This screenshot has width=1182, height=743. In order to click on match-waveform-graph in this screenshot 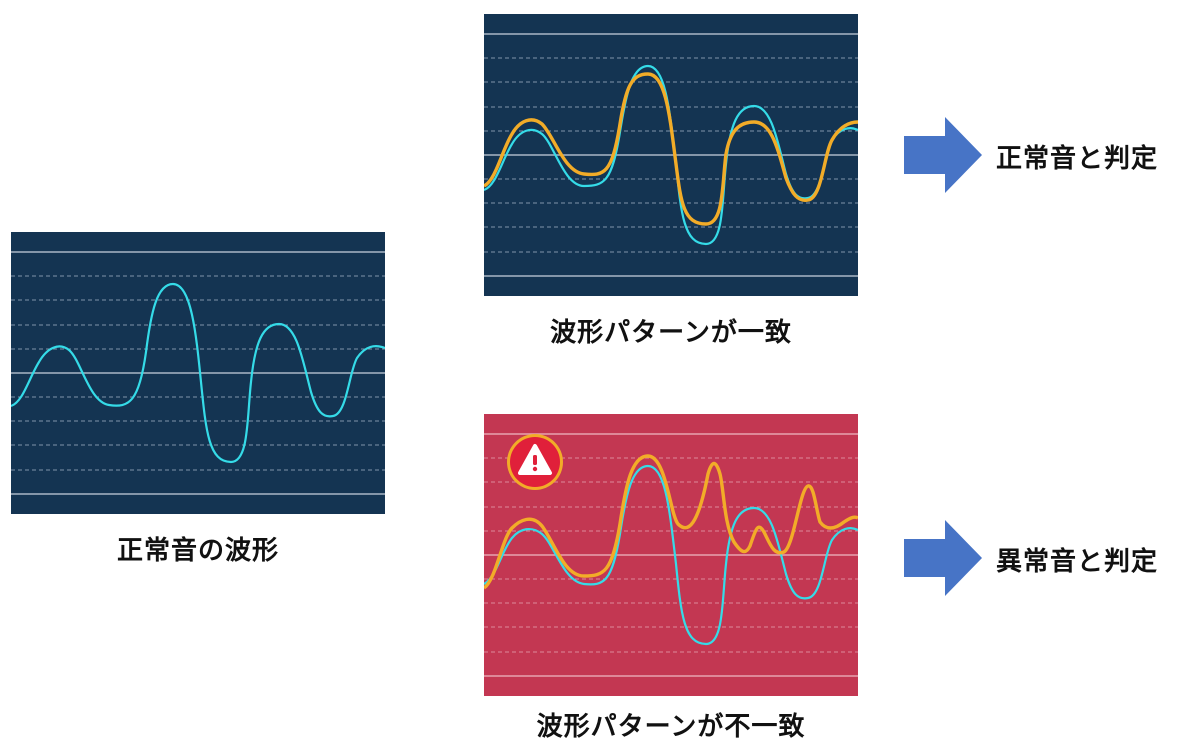, I will do `click(671, 155)`.